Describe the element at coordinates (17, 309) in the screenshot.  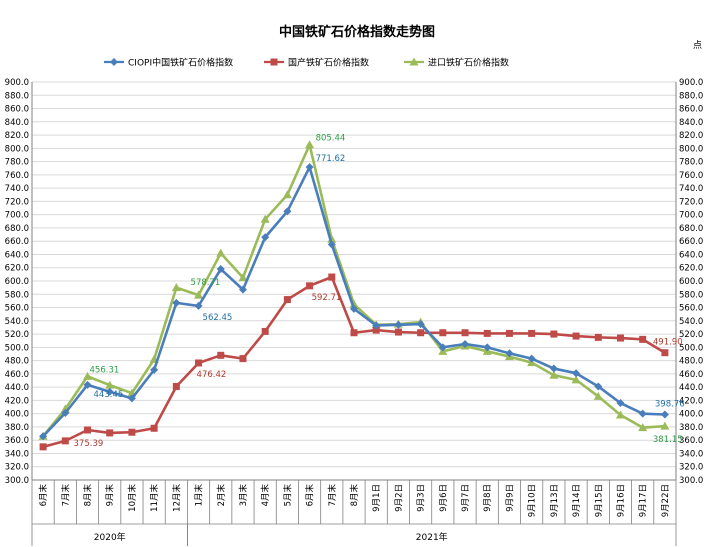
I see `y-tick-label-left: 560.0` at that location.